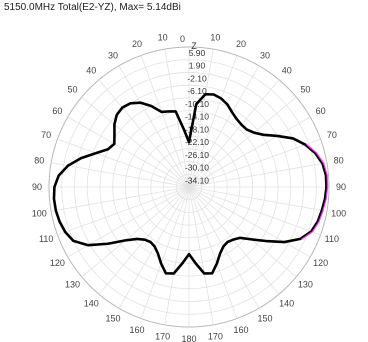 Image resolution: width=368 pixels, height=342 pixels. Describe the element at coordinates (197, 168) in the screenshot. I see `radial-tick-label: -30.10` at that location.